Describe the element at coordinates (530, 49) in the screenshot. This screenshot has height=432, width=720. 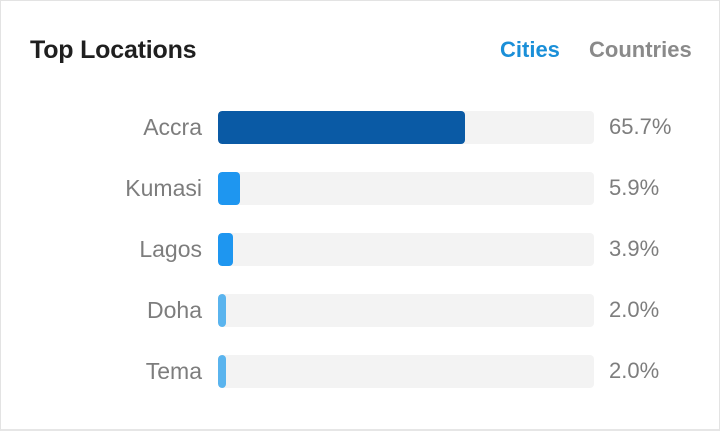
I see `tab-cities: Cities` at that location.